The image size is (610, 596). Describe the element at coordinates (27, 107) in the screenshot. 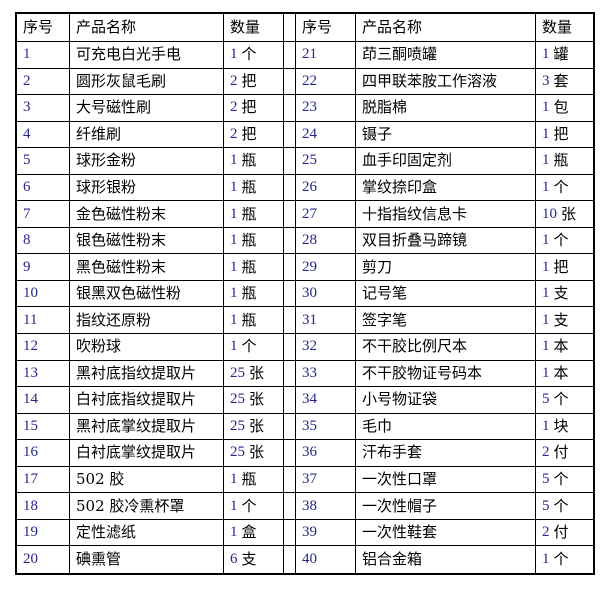

I see `row-number: 3` at that location.